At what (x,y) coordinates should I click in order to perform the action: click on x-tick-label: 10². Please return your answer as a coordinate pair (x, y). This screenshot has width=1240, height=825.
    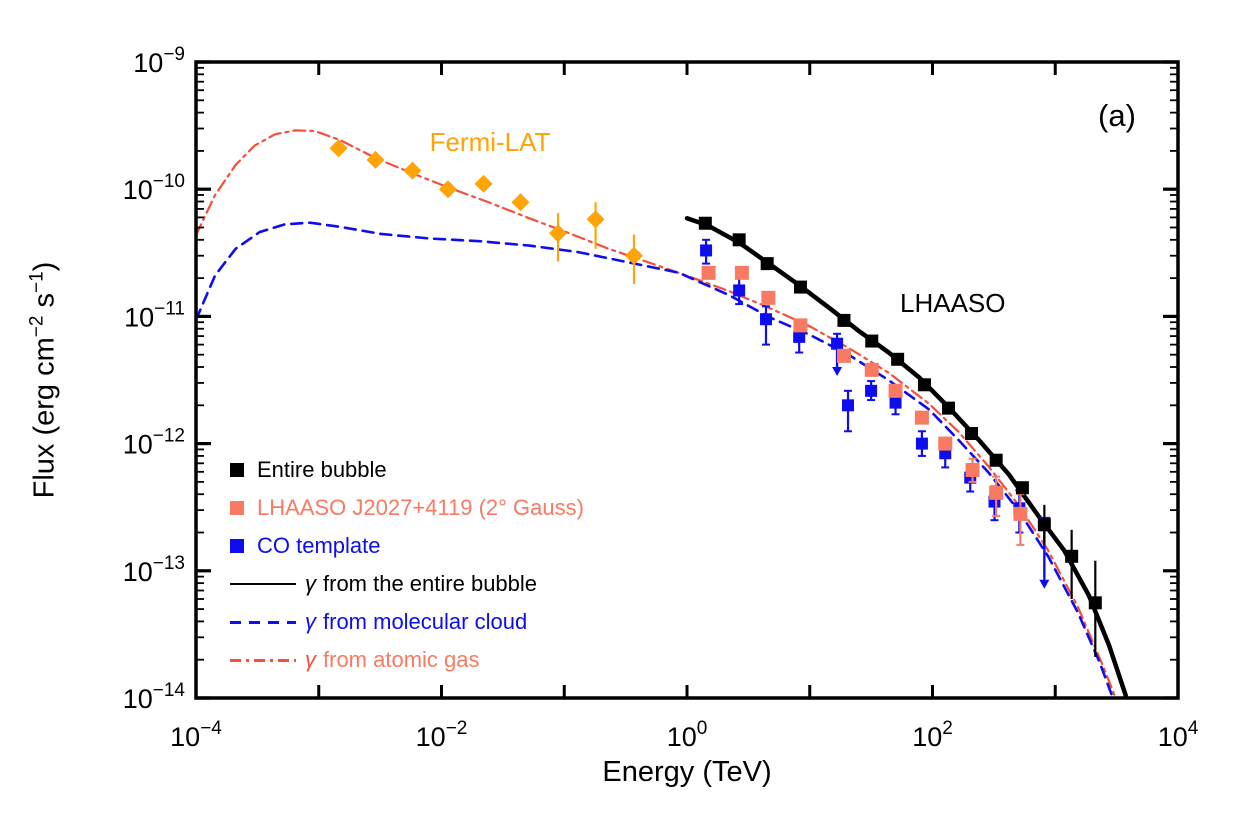
    Looking at the image, I should click on (932, 735).